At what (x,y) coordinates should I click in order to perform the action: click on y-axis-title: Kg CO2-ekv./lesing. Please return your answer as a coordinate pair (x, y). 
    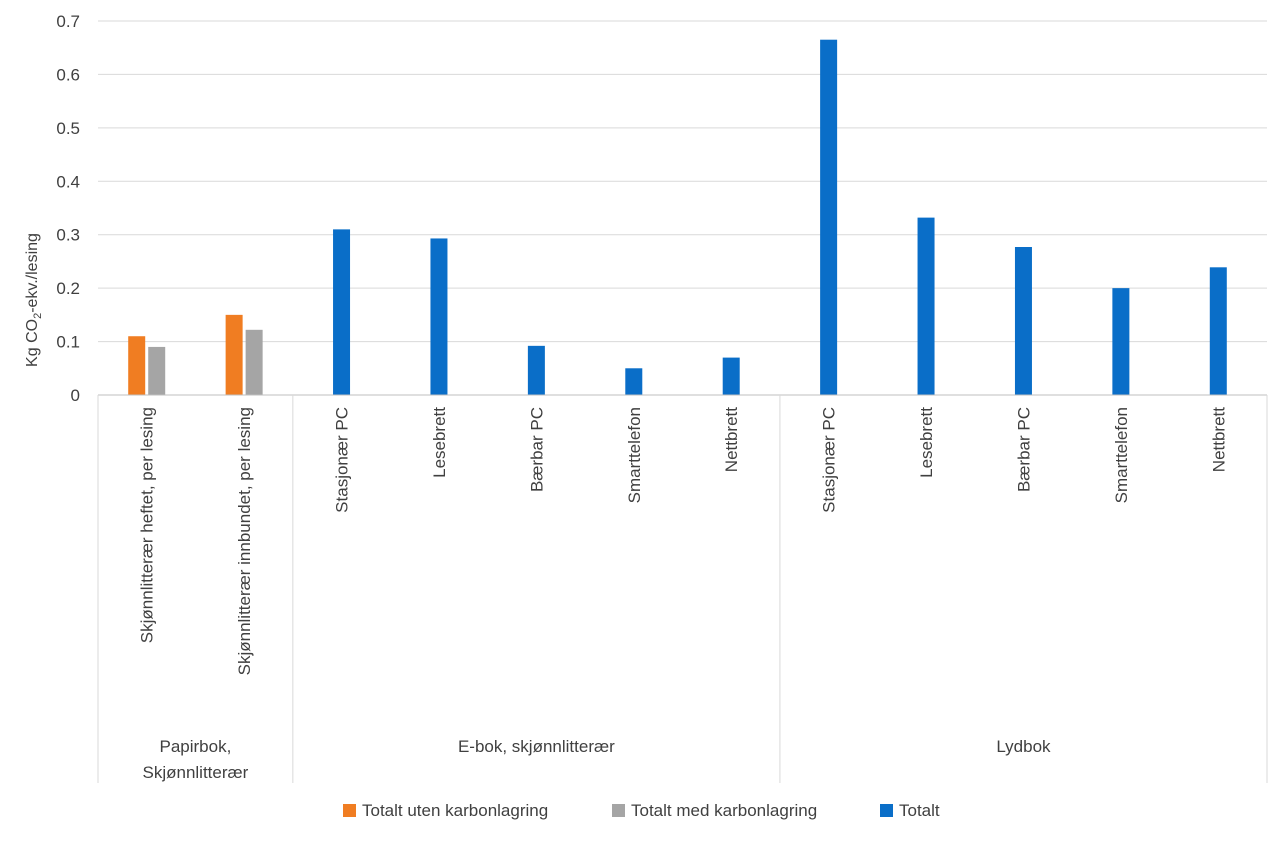
    Looking at the image, I should click on (34, 300).